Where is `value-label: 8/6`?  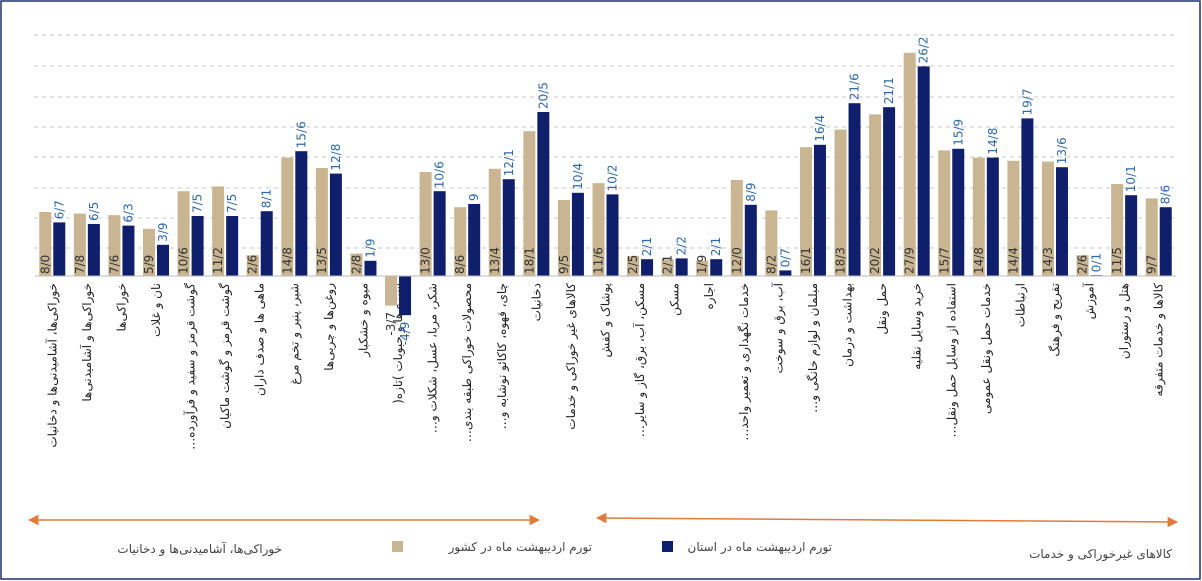 value-label: 8/6 is located at coordinates (460, 264).